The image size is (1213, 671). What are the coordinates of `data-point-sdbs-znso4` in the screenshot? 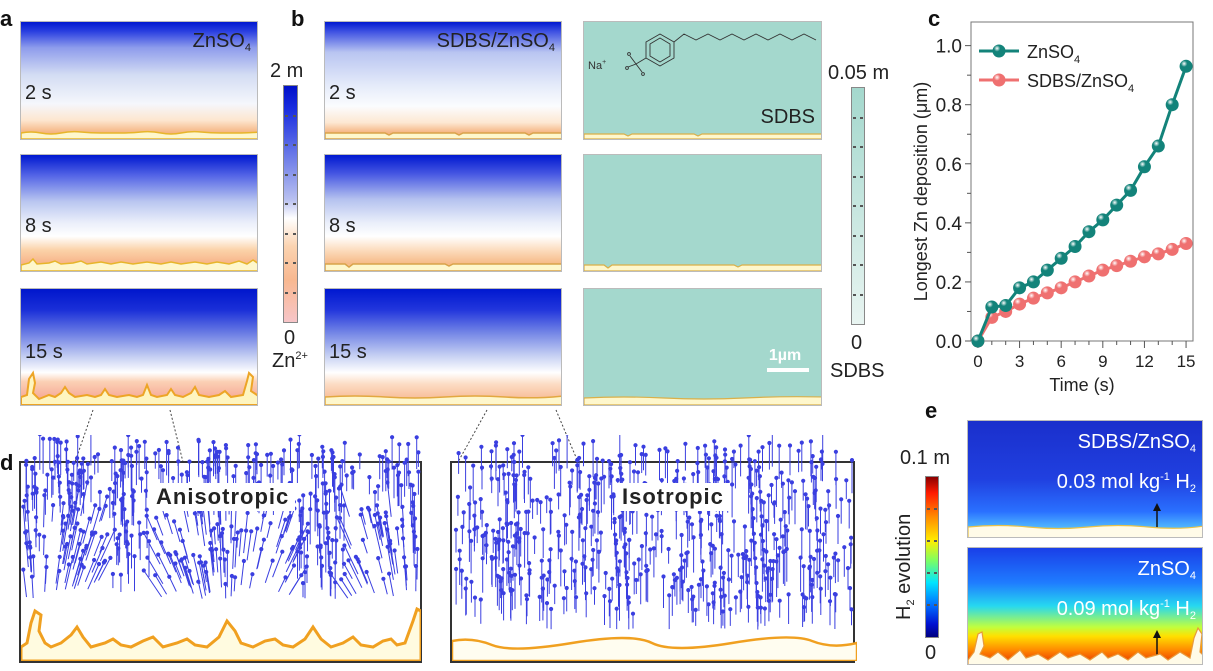 It's located at (1144, 257).